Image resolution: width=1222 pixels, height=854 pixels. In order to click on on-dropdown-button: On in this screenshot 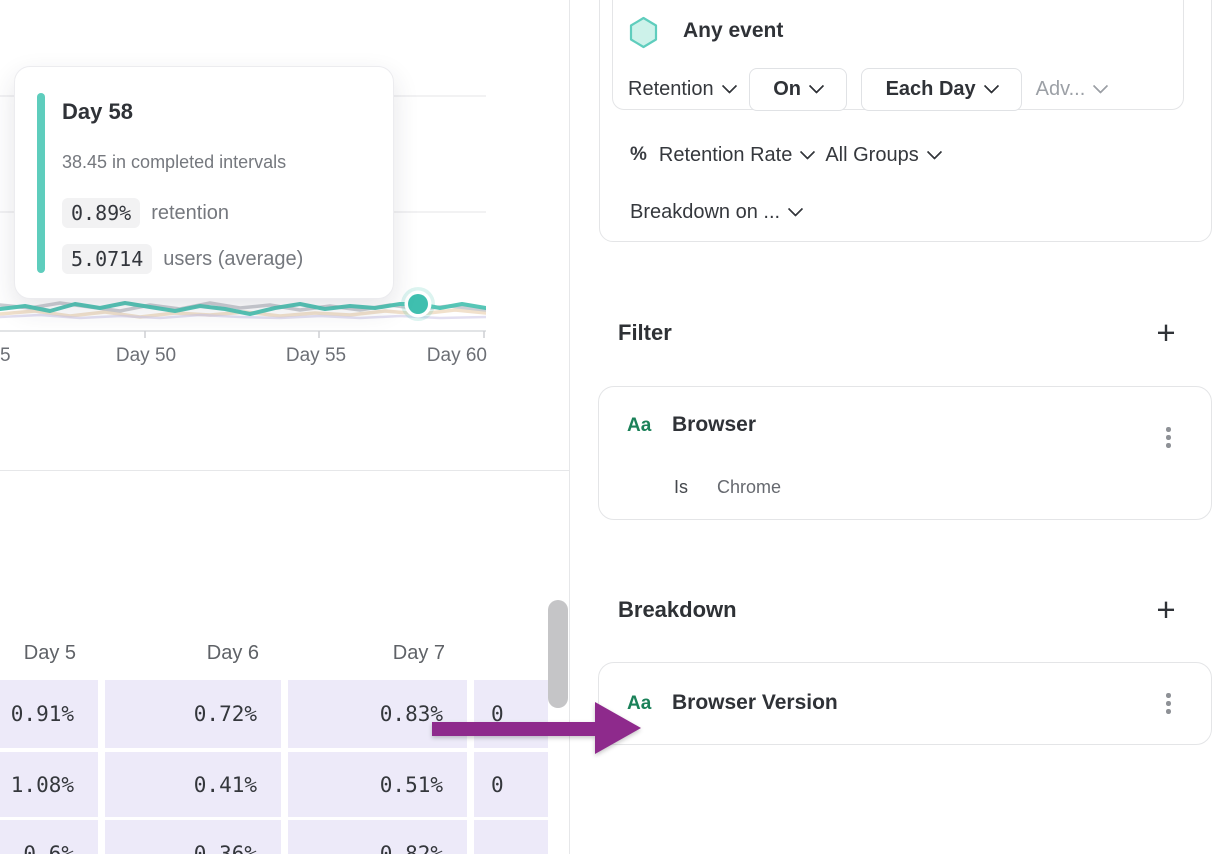, I will do `click(797, 89)`.